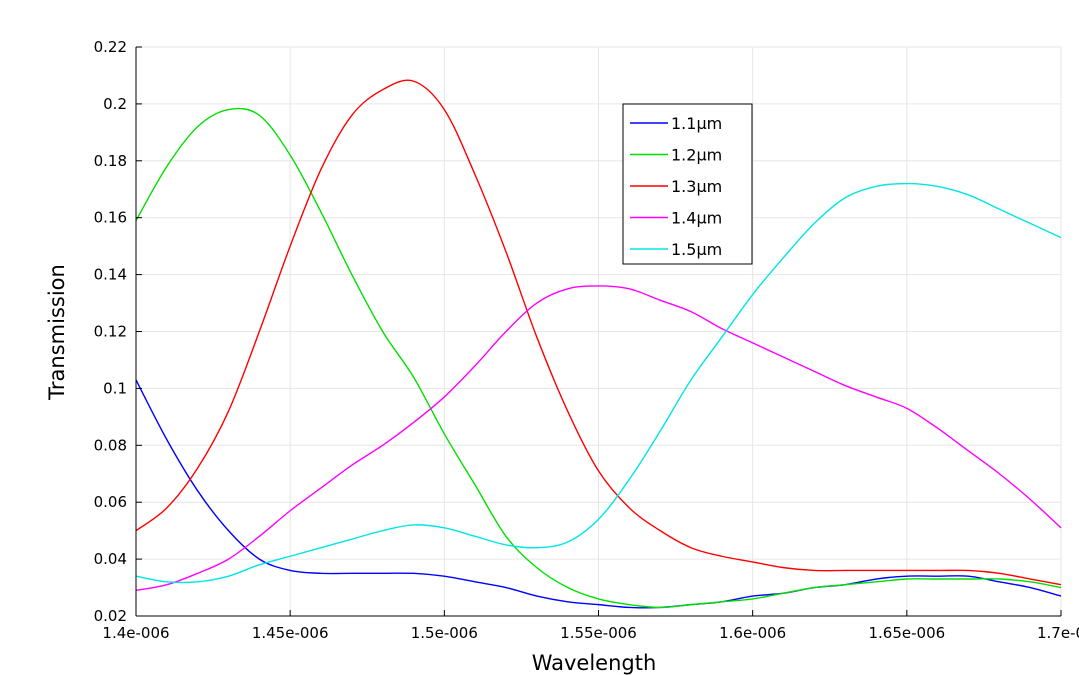  I want to click on x-tick-label: 1.7e-0, so click(1058, 633).